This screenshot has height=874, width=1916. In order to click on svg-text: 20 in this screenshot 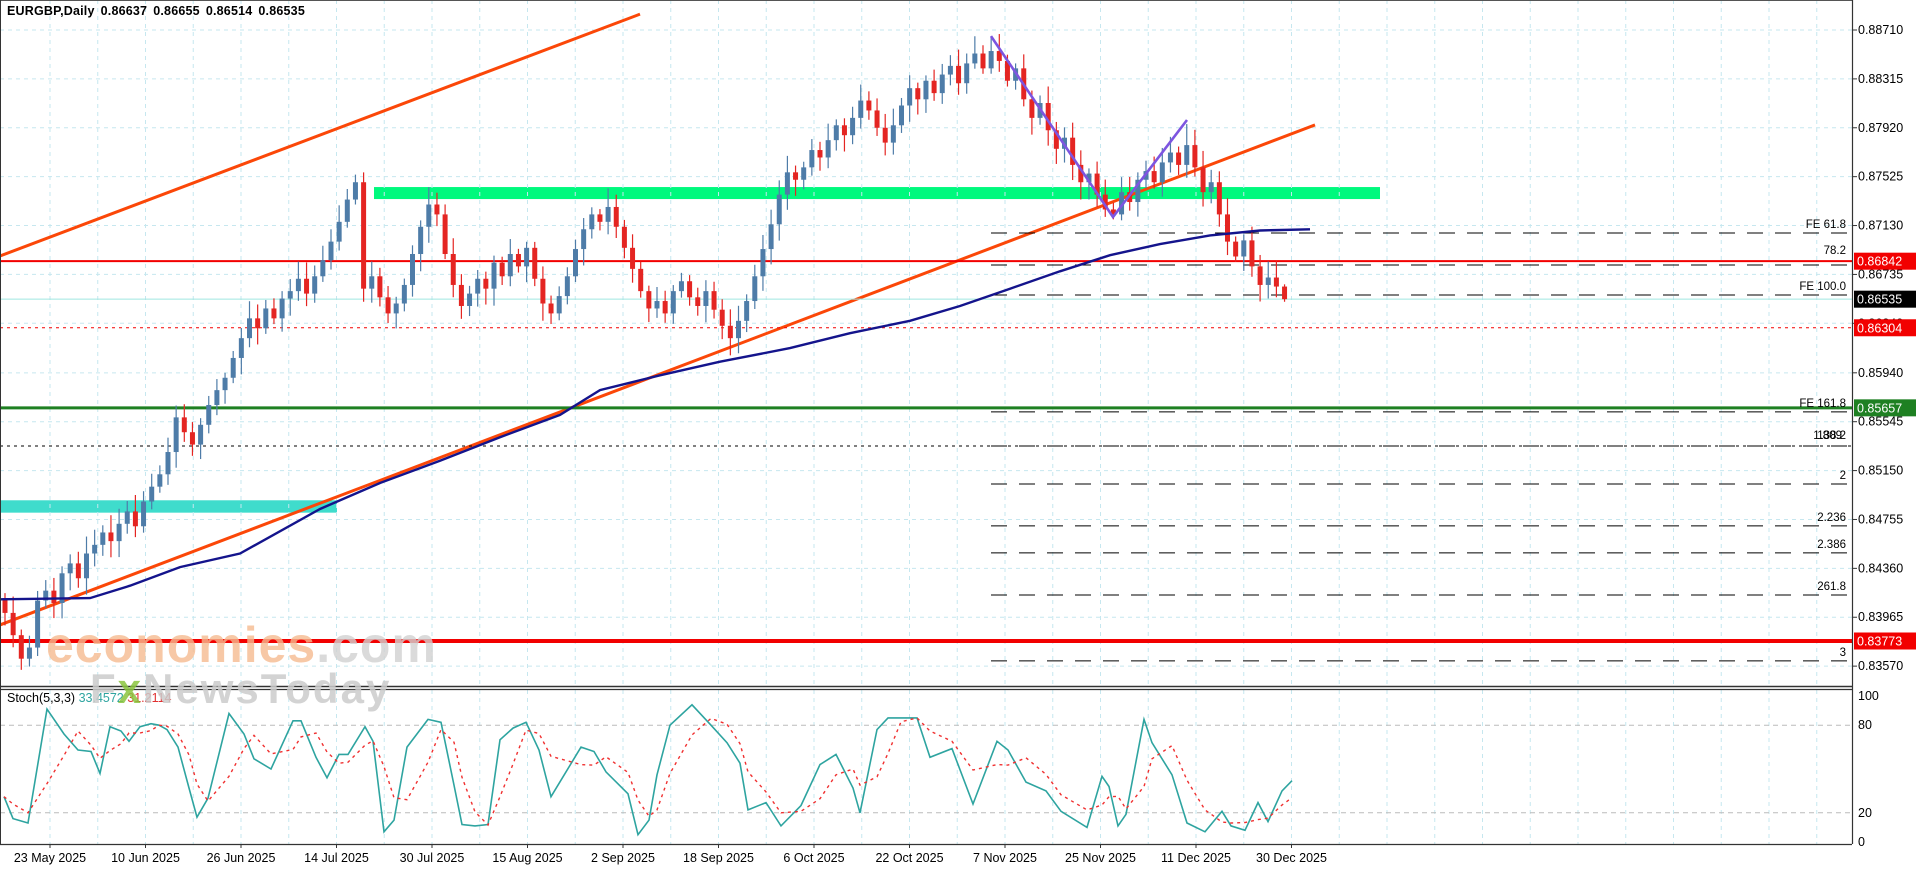, I will do `click(1865, 813)`.